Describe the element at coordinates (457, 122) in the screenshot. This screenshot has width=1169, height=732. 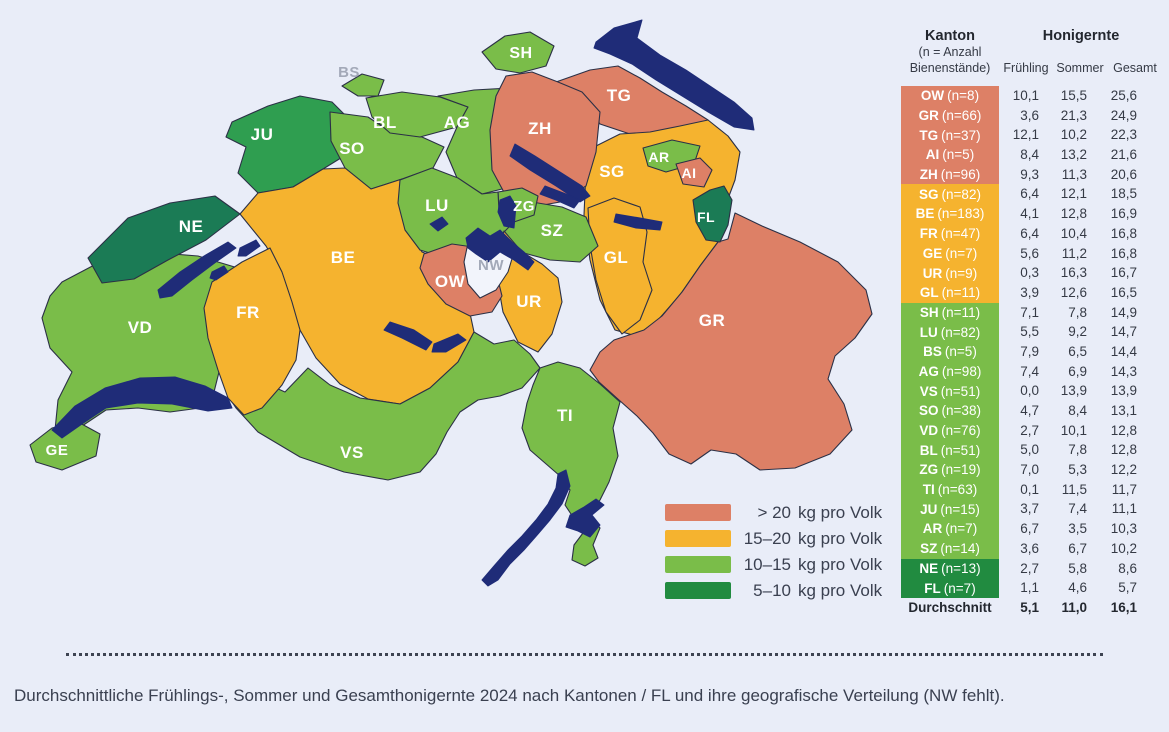
I see `canton-label-ag: AG` at that location.